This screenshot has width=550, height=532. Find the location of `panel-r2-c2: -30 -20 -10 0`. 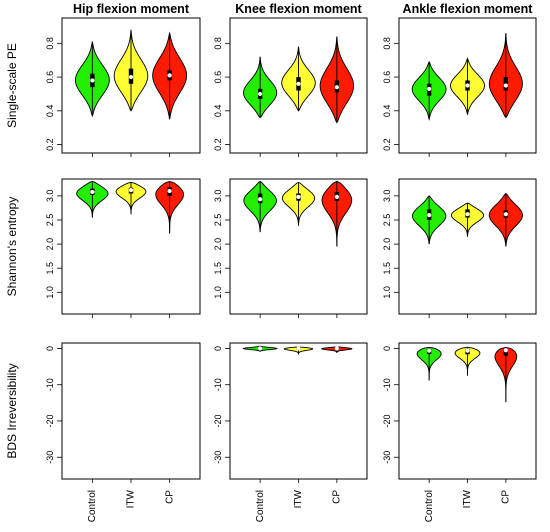

panel-r2-c2: -30 -20 -10 0 is located at coordinates (459, 412).